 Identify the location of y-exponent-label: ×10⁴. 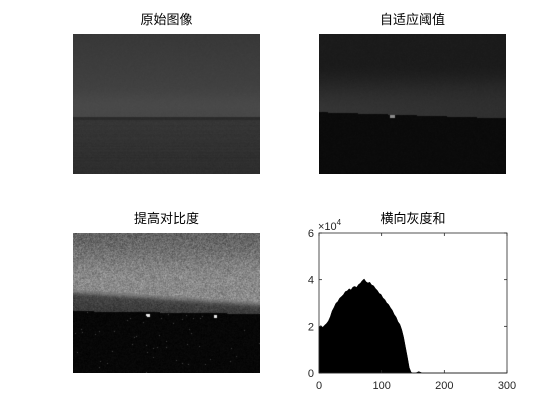
(330, 225).